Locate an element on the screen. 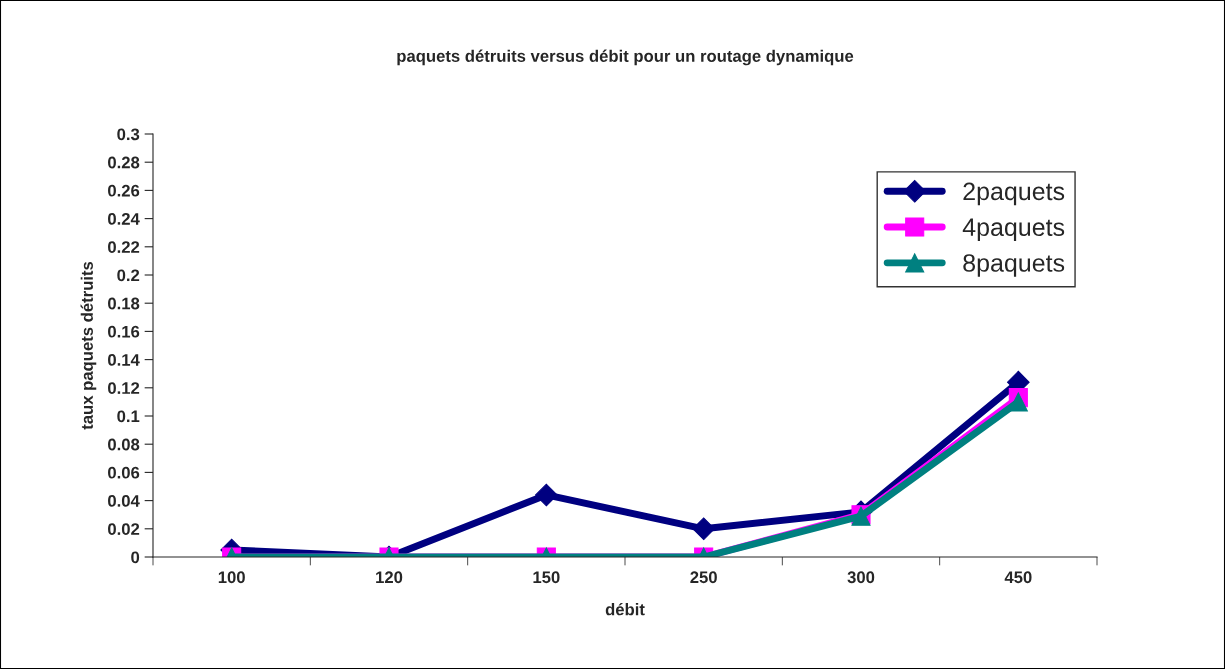 The height and width of the screenshot is (669, 1225). x-tick-label: 250 is located at coordinates (703, 577).